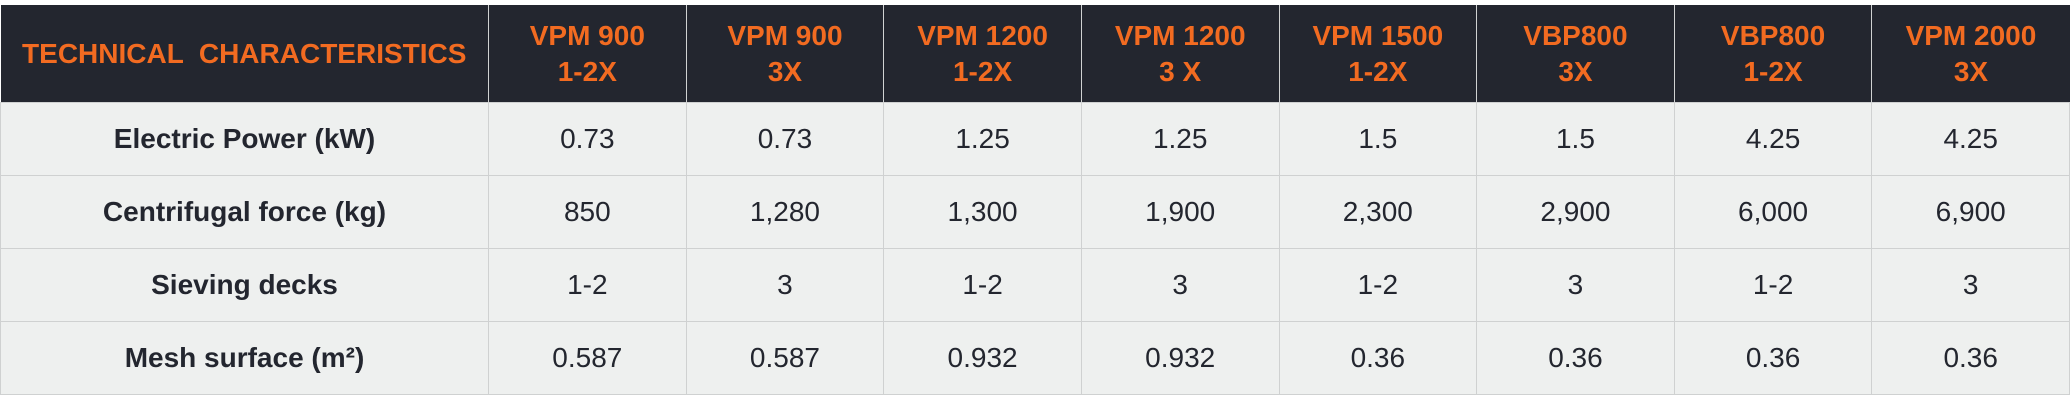  I want to click on cell: 2,900, so click(1575, 212).